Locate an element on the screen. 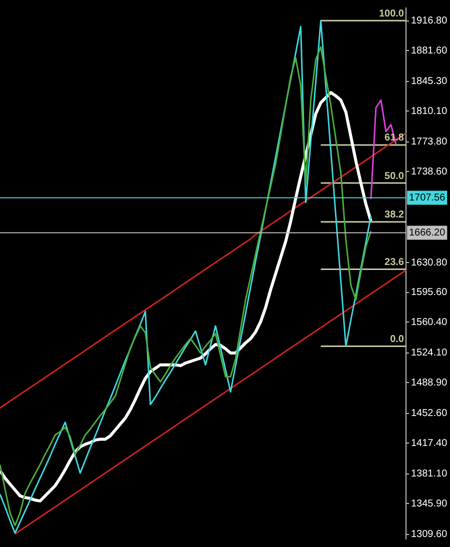 The width and height of the screenshot is (450, 547). y-tick-label: 1309.60 is located at coordinates (429, 534).